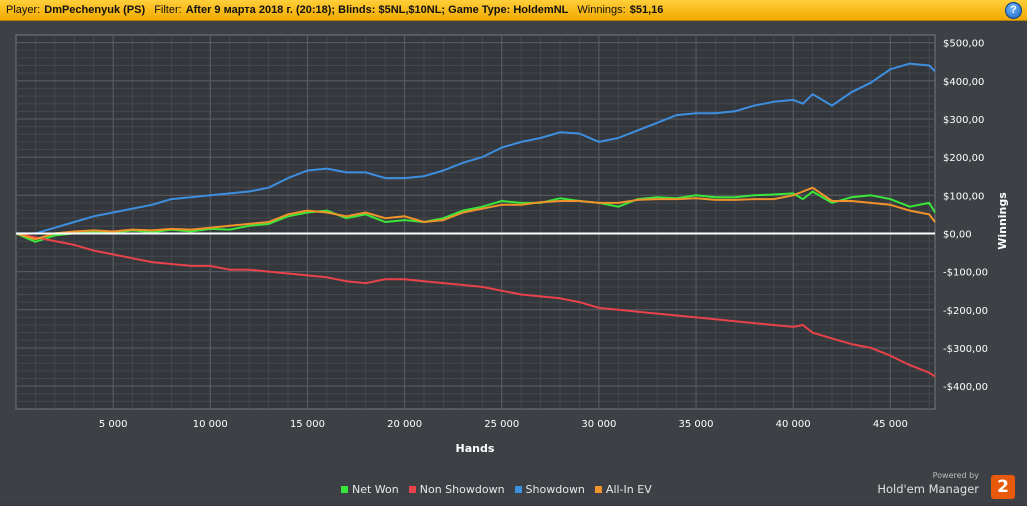 The height and width of the screenshot is (506, 1027). Describe the element at coordinates (793, 424) in the screenshot. I see `x-tick-label: 40 000` at that location.